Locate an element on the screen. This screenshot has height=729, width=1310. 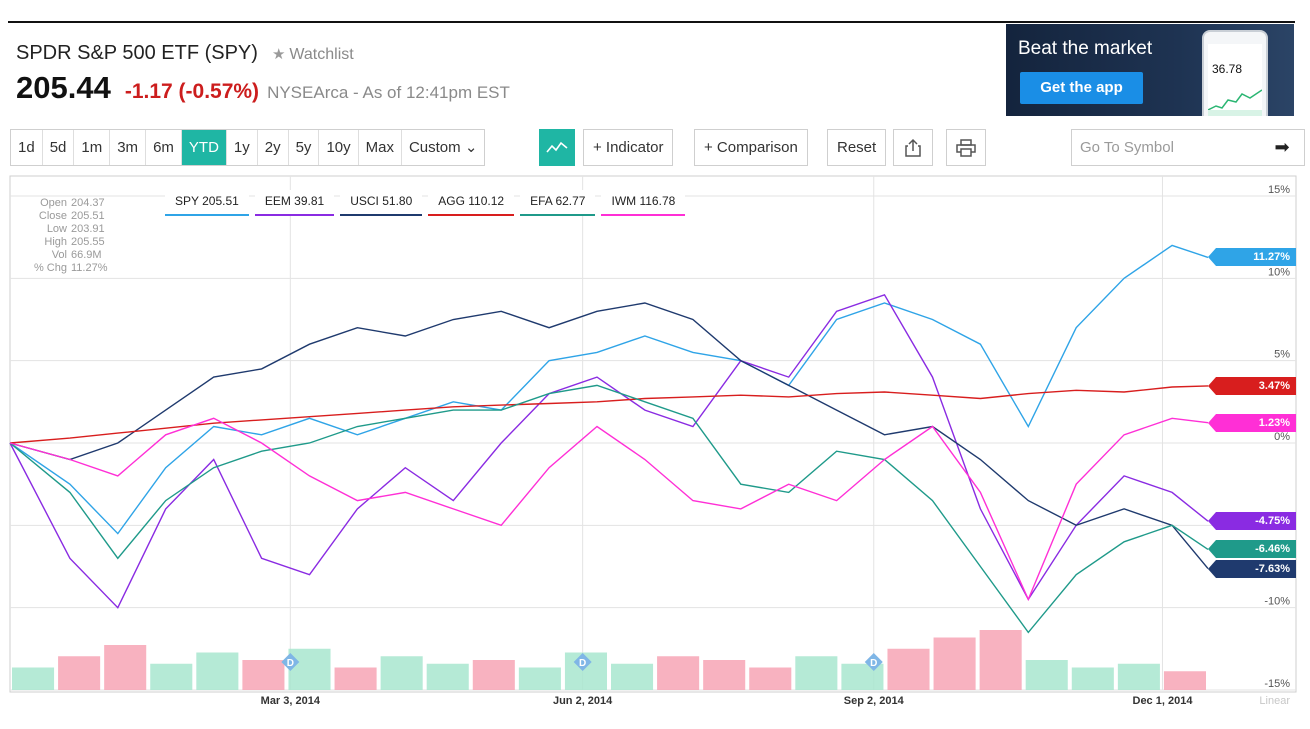
close-label: Close is located at coordinates (52, 216).